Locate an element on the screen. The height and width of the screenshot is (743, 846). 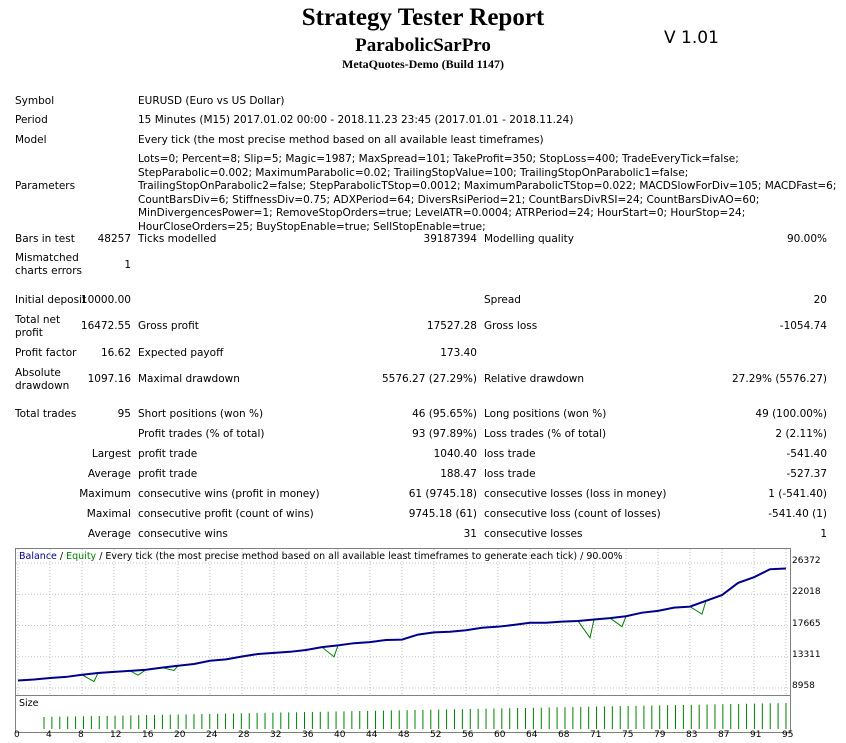
largest-profit-value: 1040.40 is located at coordinates (455, 454).